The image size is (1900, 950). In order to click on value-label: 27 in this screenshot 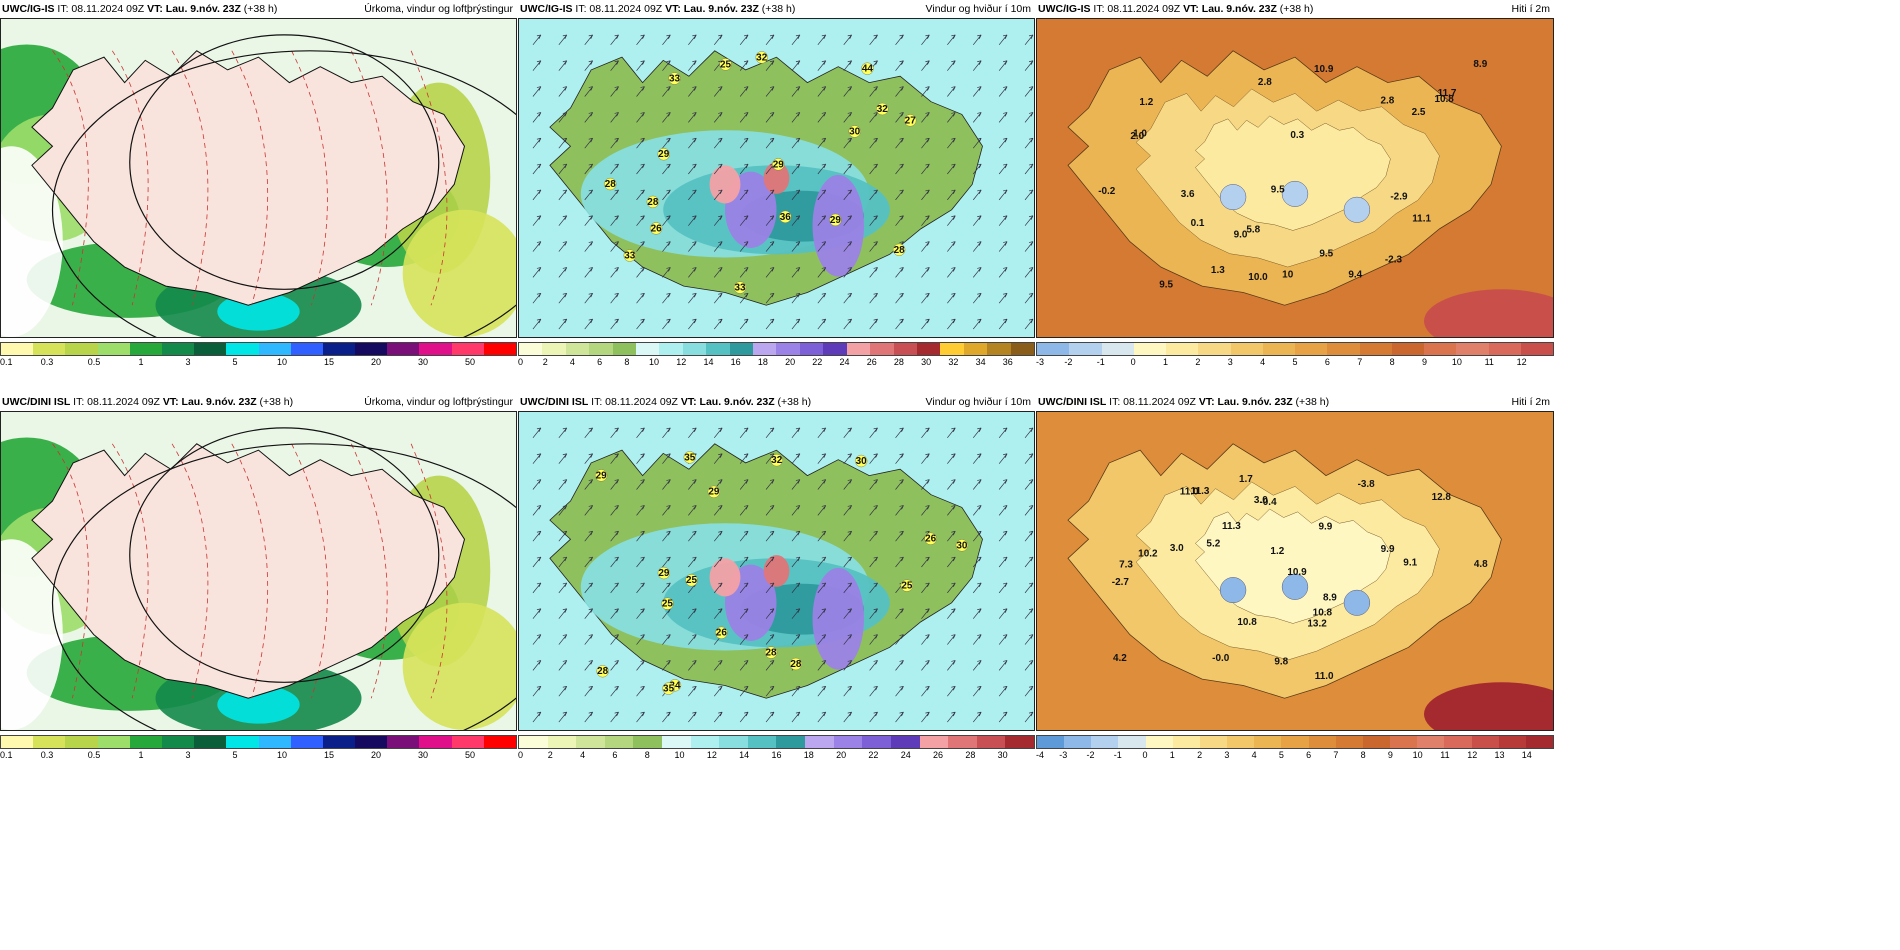, I will do `click(911, 120)`.